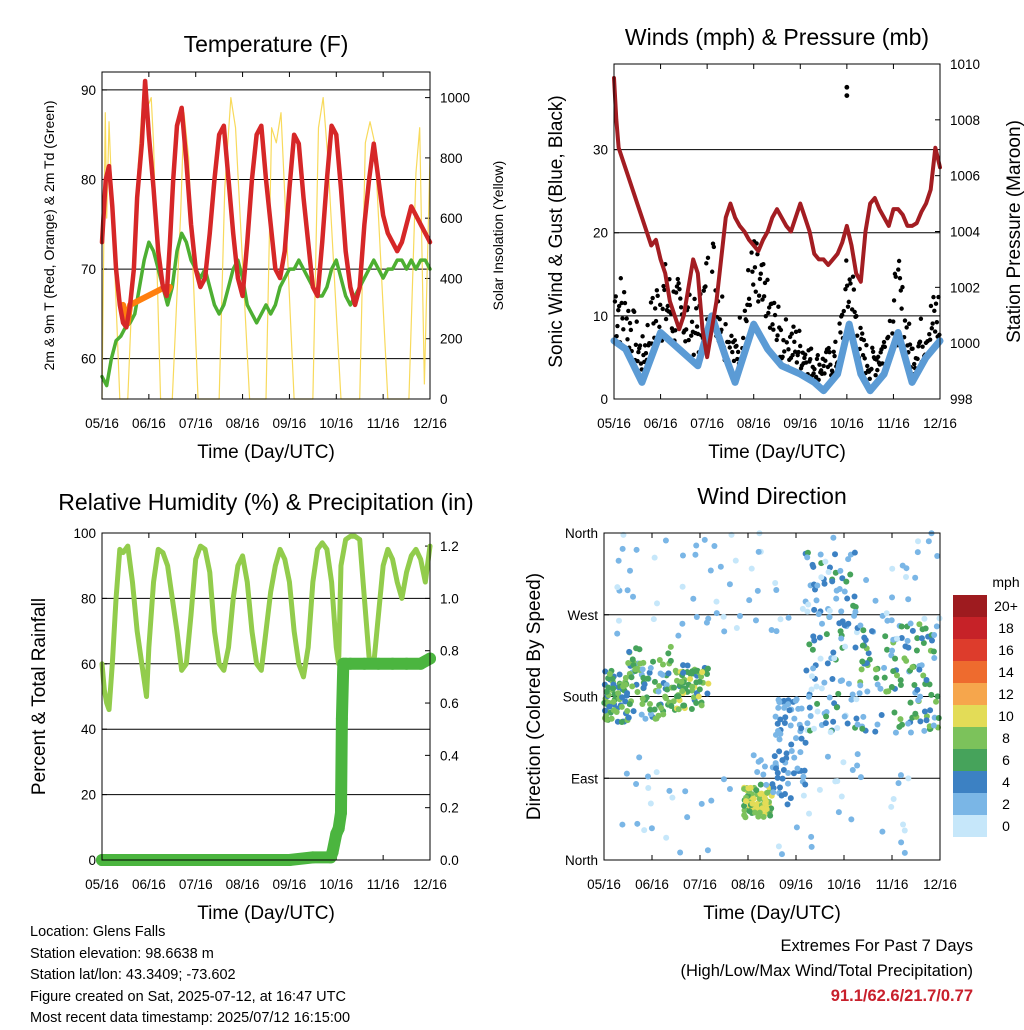 The image size is (1024, 1030). What do you see at coordinates (88, 180) in the screenshot?
I see `y-tick-label: 80` at bounding box center [88, 180].